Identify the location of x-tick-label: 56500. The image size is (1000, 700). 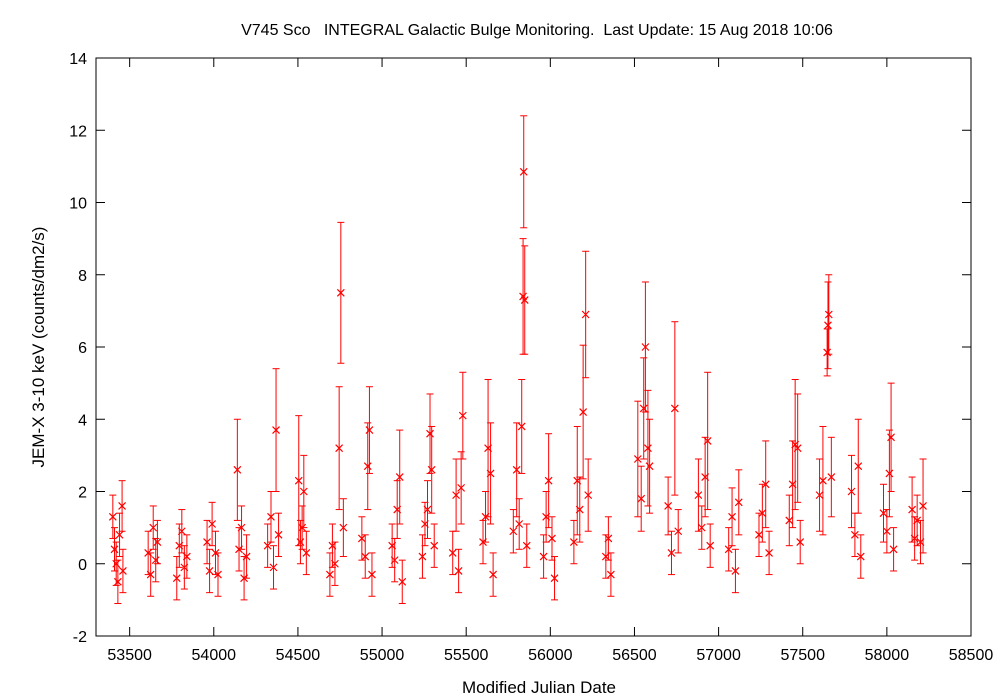
(634, 655).